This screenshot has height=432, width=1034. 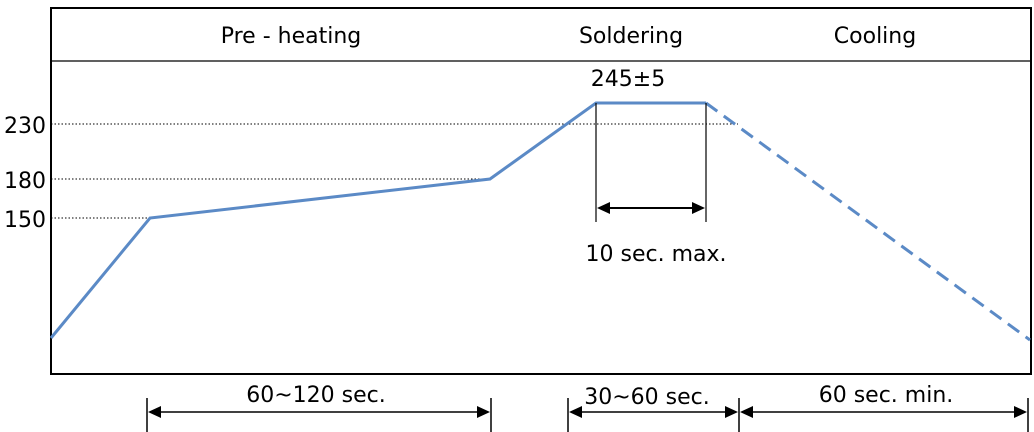 What do you see at coordinates (154, 412) in the screenshot?
I see `preheat-arrow-left` at bounding box center [154, 412].